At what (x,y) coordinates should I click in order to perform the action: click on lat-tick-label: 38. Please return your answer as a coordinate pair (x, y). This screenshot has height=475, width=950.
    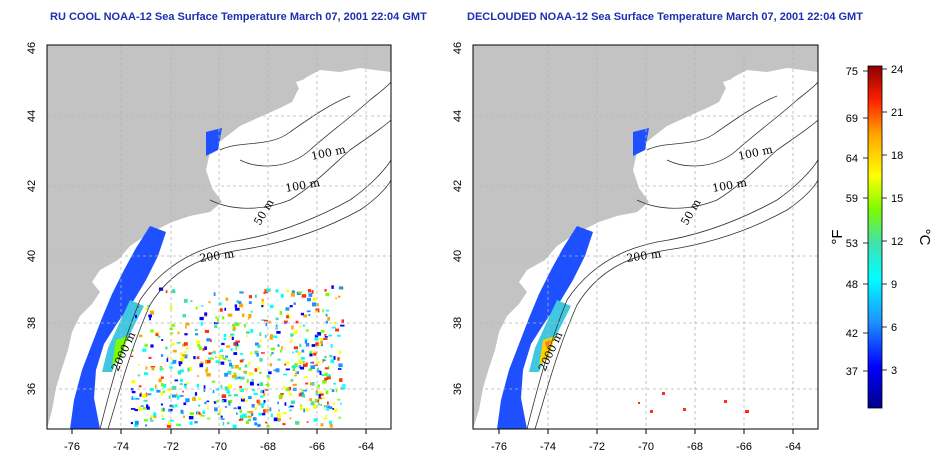
    Looking at the image, I should click on (458, 323).